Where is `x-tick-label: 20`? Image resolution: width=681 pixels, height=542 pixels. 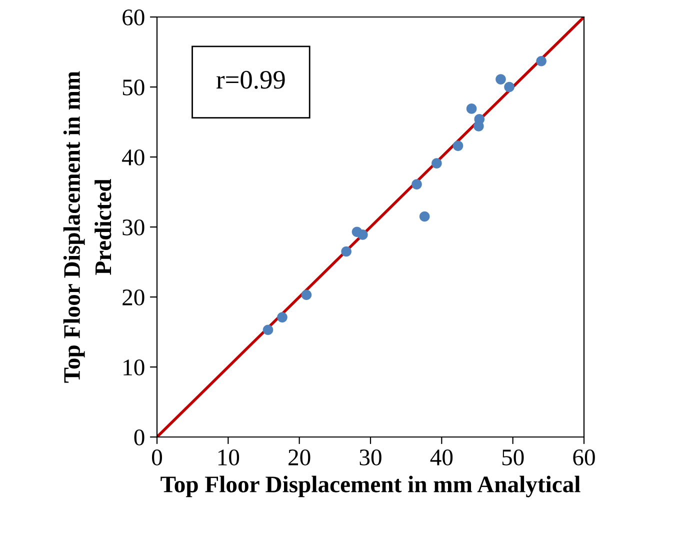
x-tick-label: 20 is located at coordinates (299, 457).